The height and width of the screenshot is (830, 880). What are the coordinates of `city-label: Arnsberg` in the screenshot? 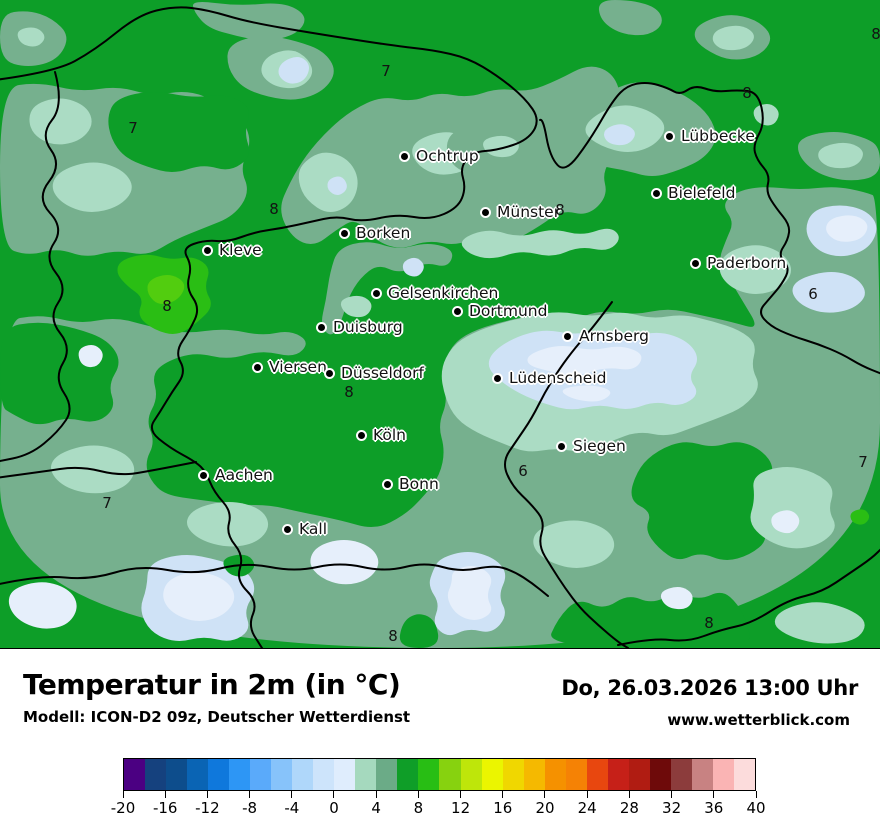 It's located at (614, 336).